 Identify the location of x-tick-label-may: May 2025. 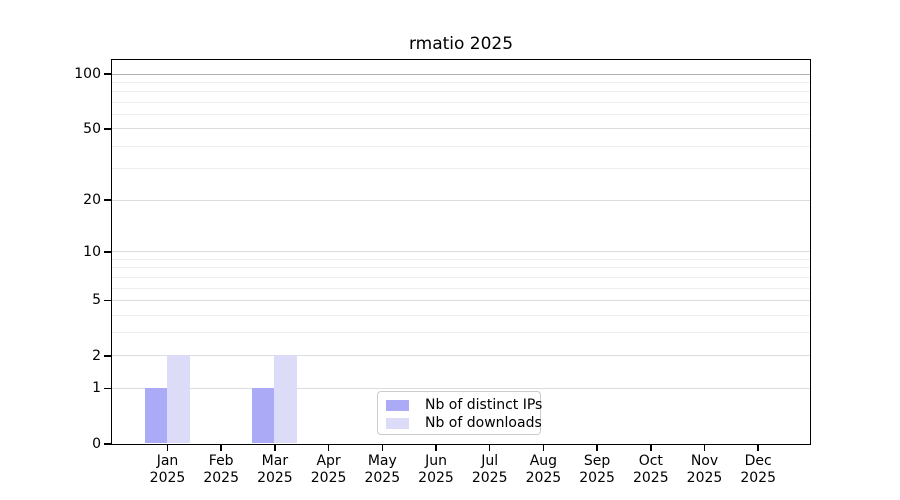
(382, 469).